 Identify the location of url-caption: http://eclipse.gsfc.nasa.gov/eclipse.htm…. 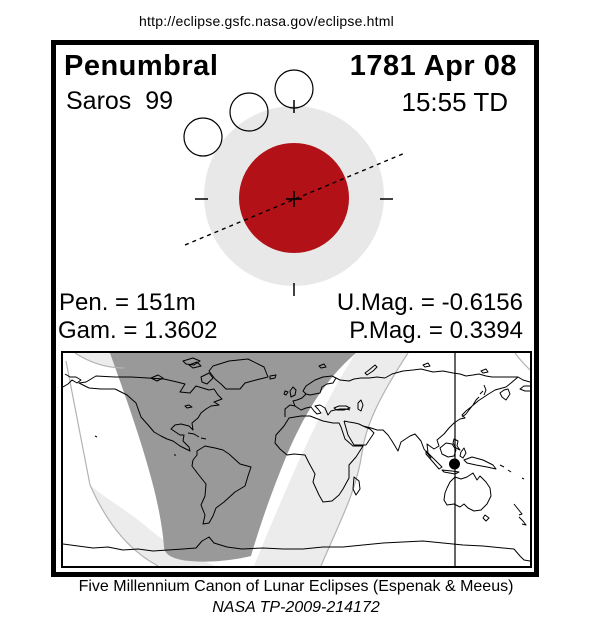
(266, 21).